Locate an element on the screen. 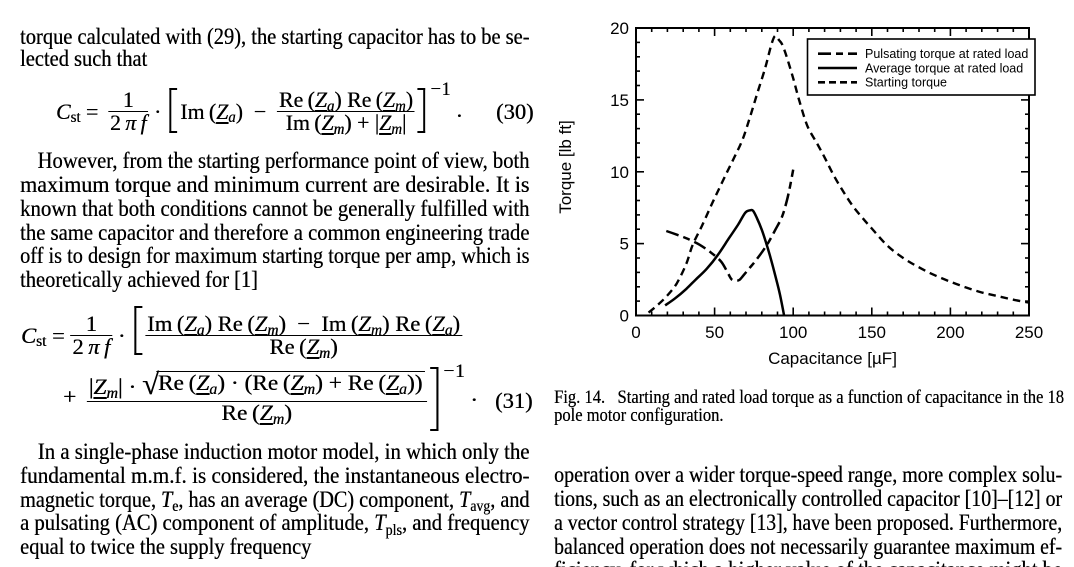  svg-text: 100 is located at coordinates (793, 332).